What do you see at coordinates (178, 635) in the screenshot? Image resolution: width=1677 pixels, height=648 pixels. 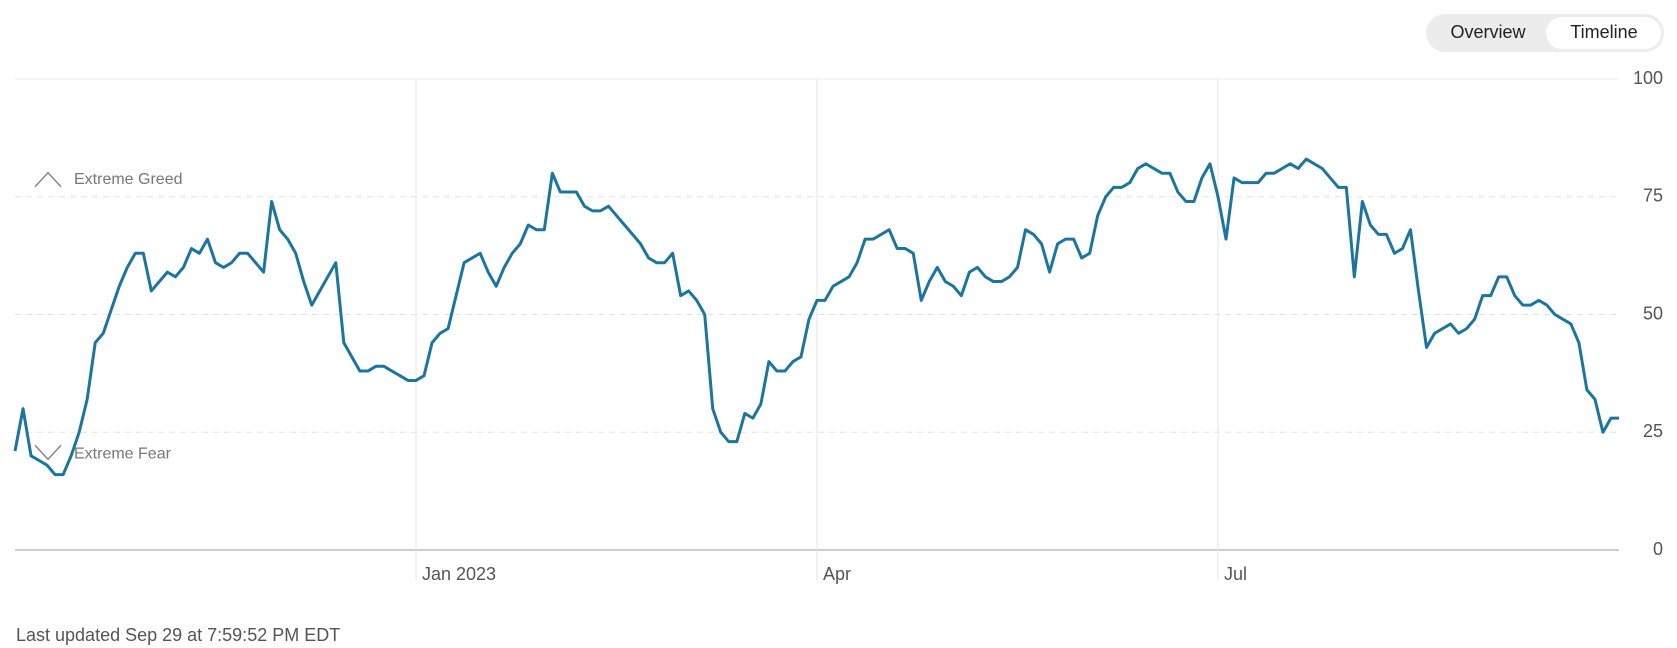 I see `footer: Last updated Sep 29 at 7:59:52 PM EDT` at bounding box center [178, 635].